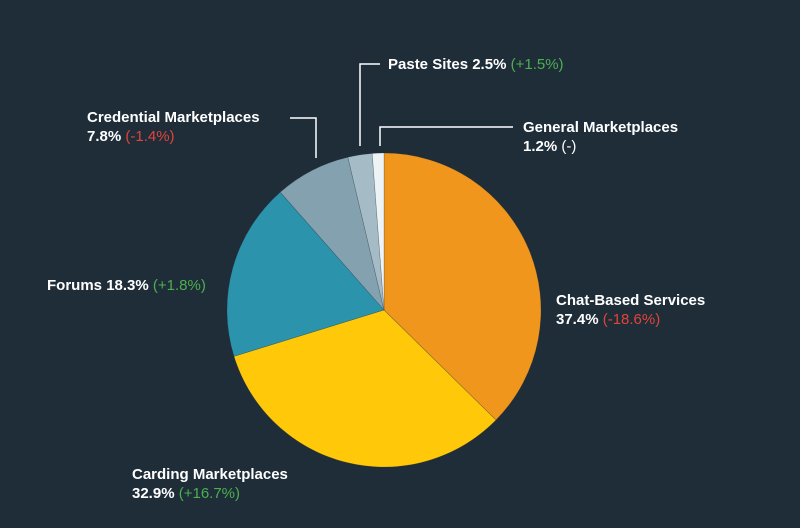 This screenshot has width=800, height=528. What do you see at coordinates (210, 484) in the screenshot?
I see `label-carding-marketplaces: Carding Marketplaces 32.9% (+16.7%)` at bounding box center [210, 484].